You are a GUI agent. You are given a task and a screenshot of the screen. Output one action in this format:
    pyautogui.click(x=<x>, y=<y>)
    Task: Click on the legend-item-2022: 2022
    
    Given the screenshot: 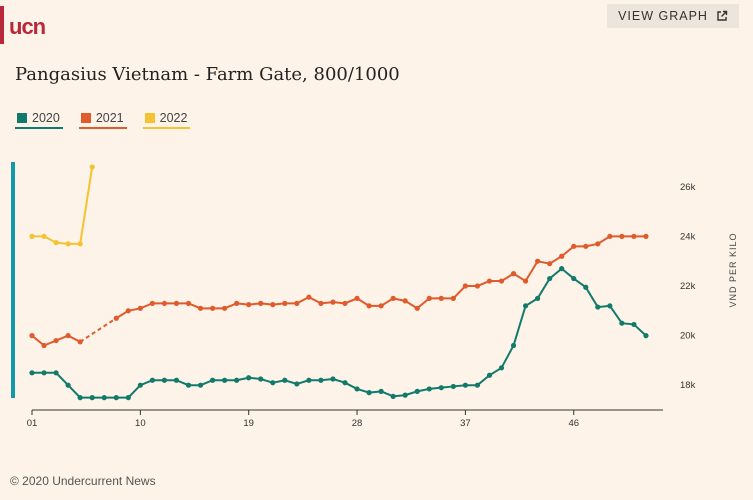 What is the action you would take?
    pyautogui.click(x=166, y=120)
    